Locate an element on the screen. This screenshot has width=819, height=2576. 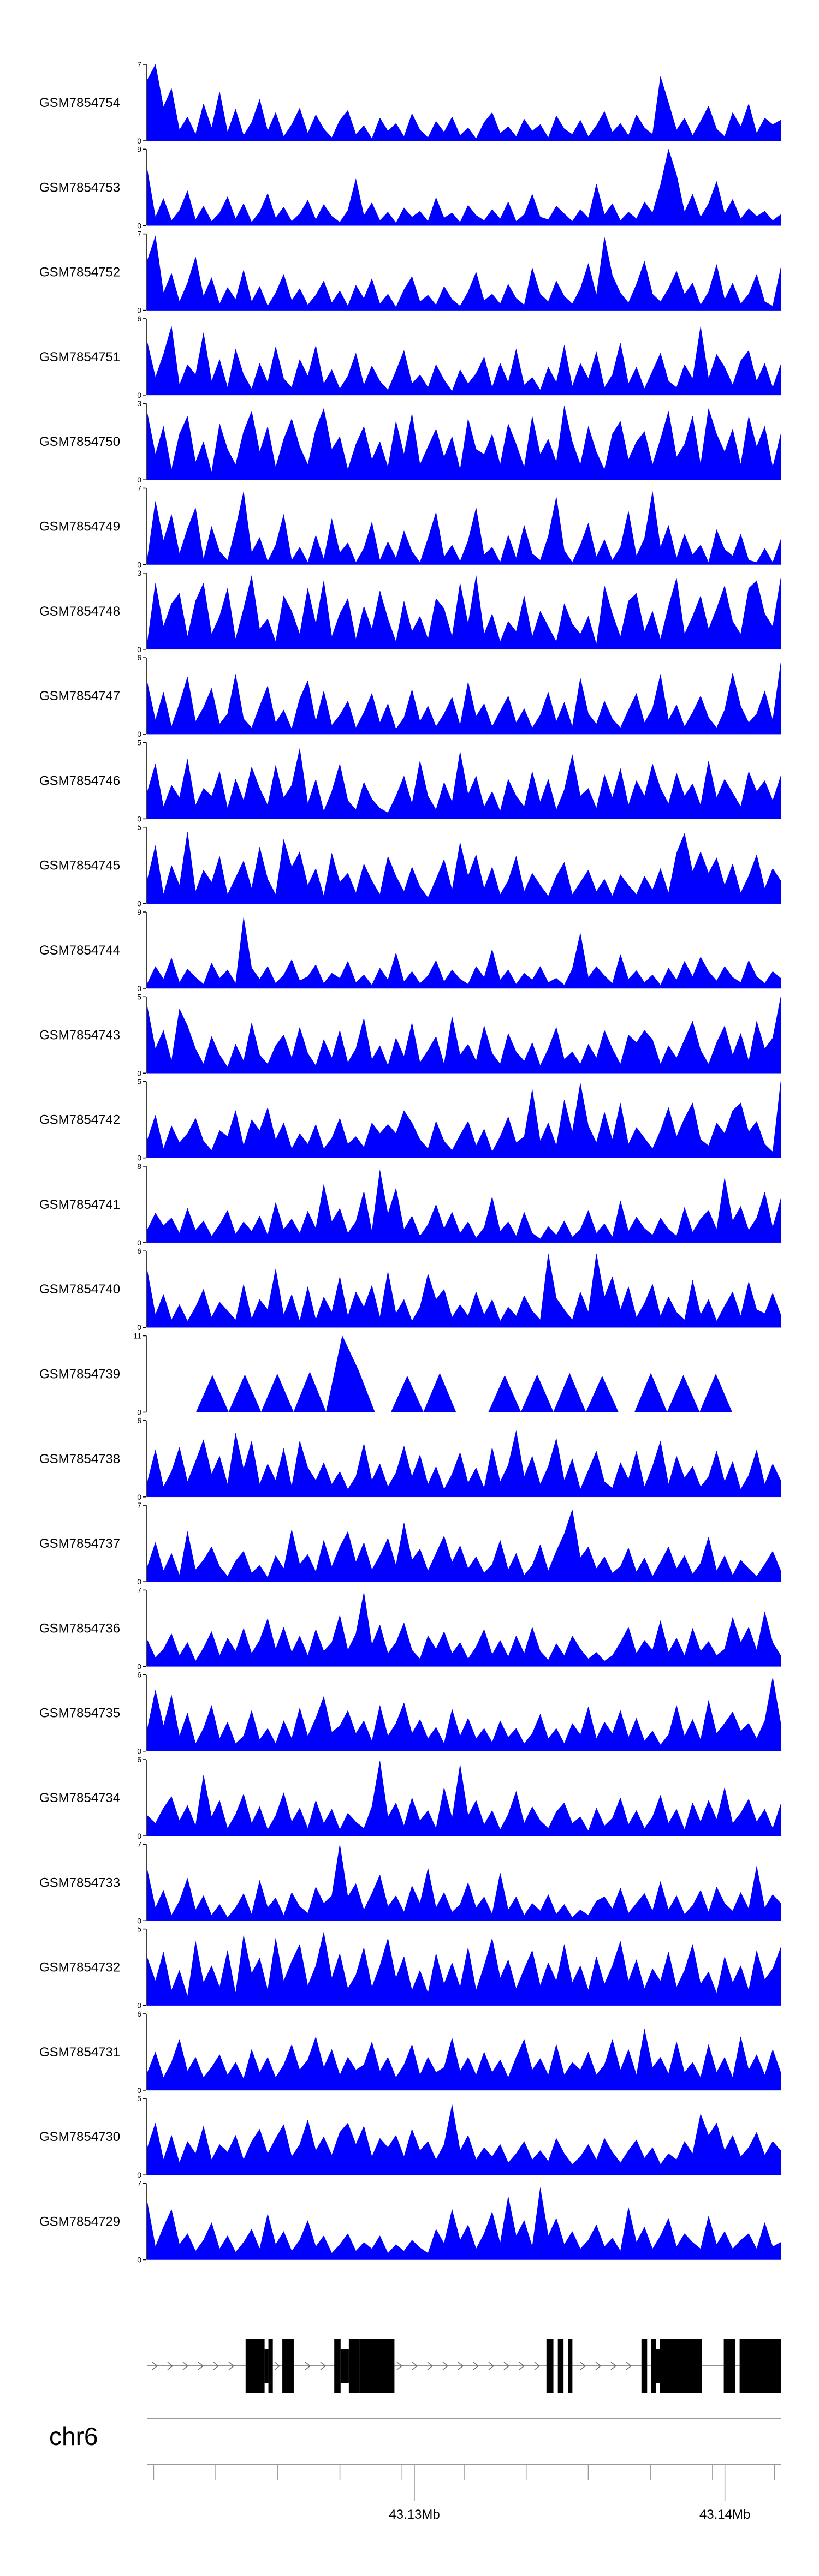
track-GSM7854736: GSM7854736 7 0 is located at coordinates (410, 1628).